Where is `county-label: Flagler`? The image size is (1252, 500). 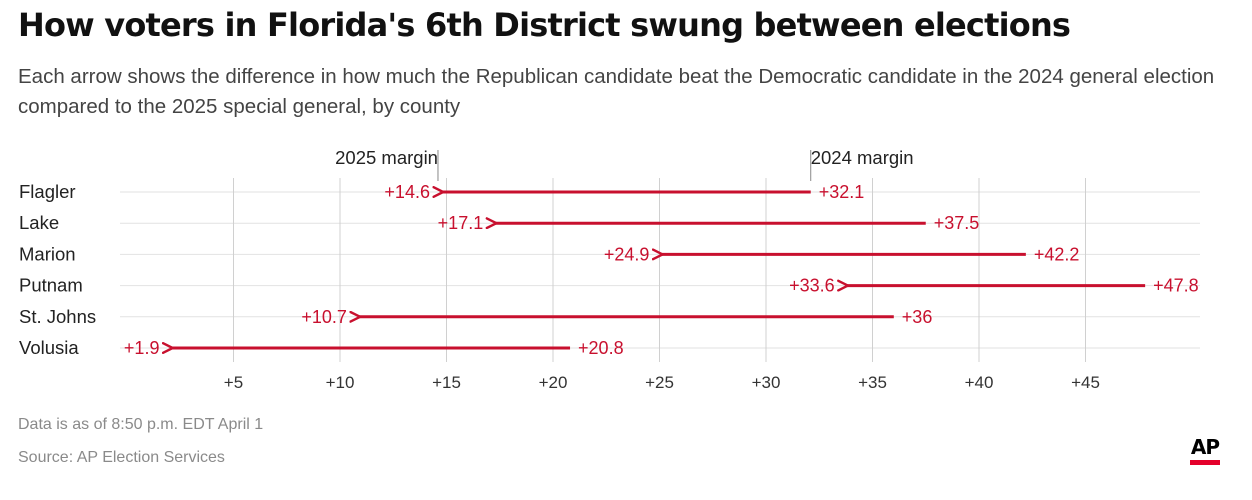
county-label: Flagler is located at coordinates (47, 191).